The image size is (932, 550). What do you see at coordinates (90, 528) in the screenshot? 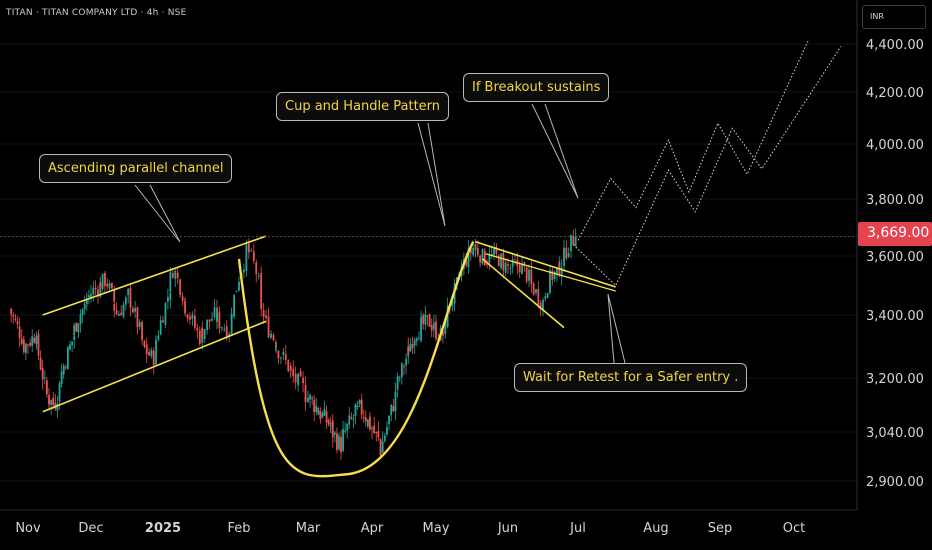
I see `time-tick-label: Dec` at bounding box center [90, 528].